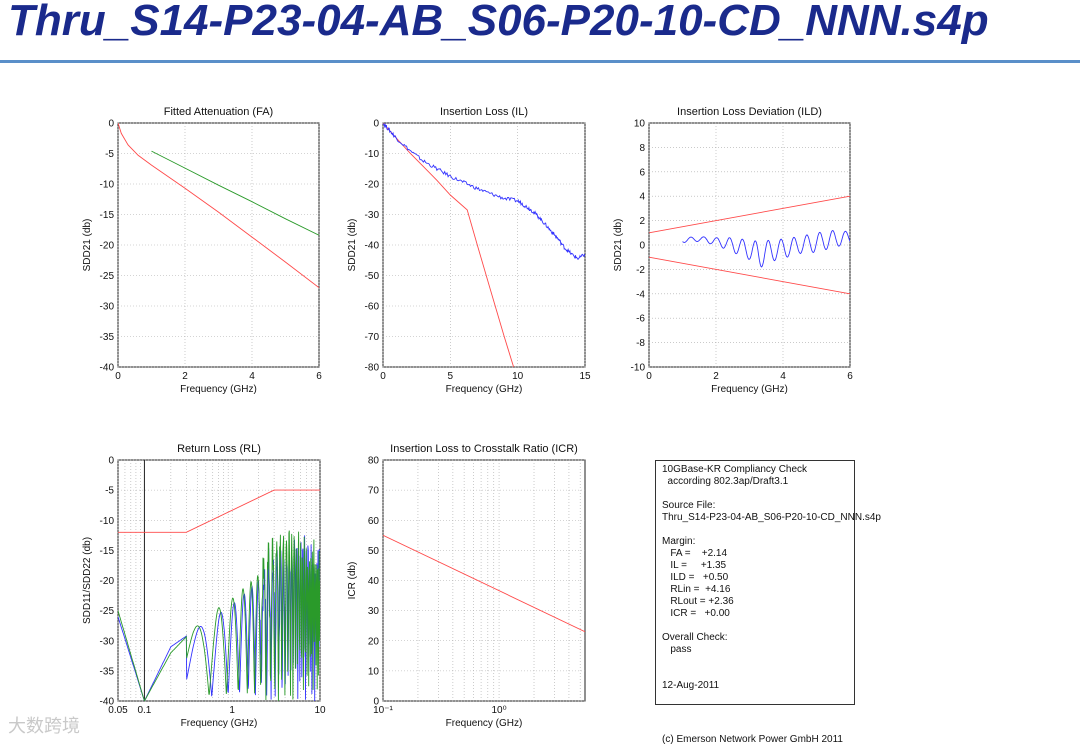  I want to click on y-tick-label: -60, so click(372, 307).